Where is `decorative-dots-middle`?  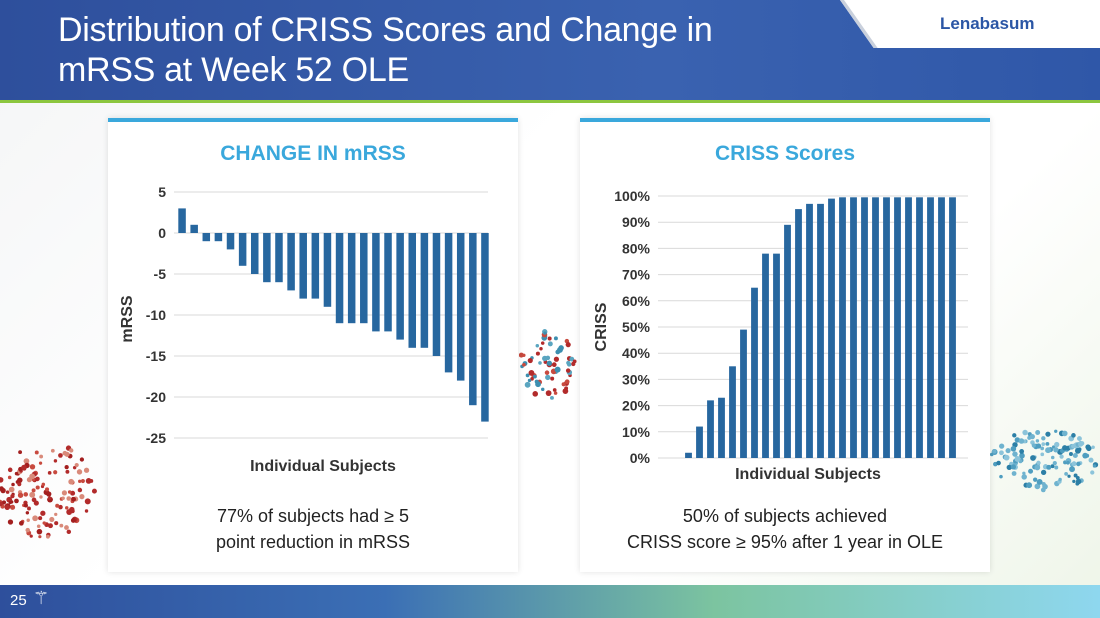 decorative-dots-middle is located at coordinates (548, 364).